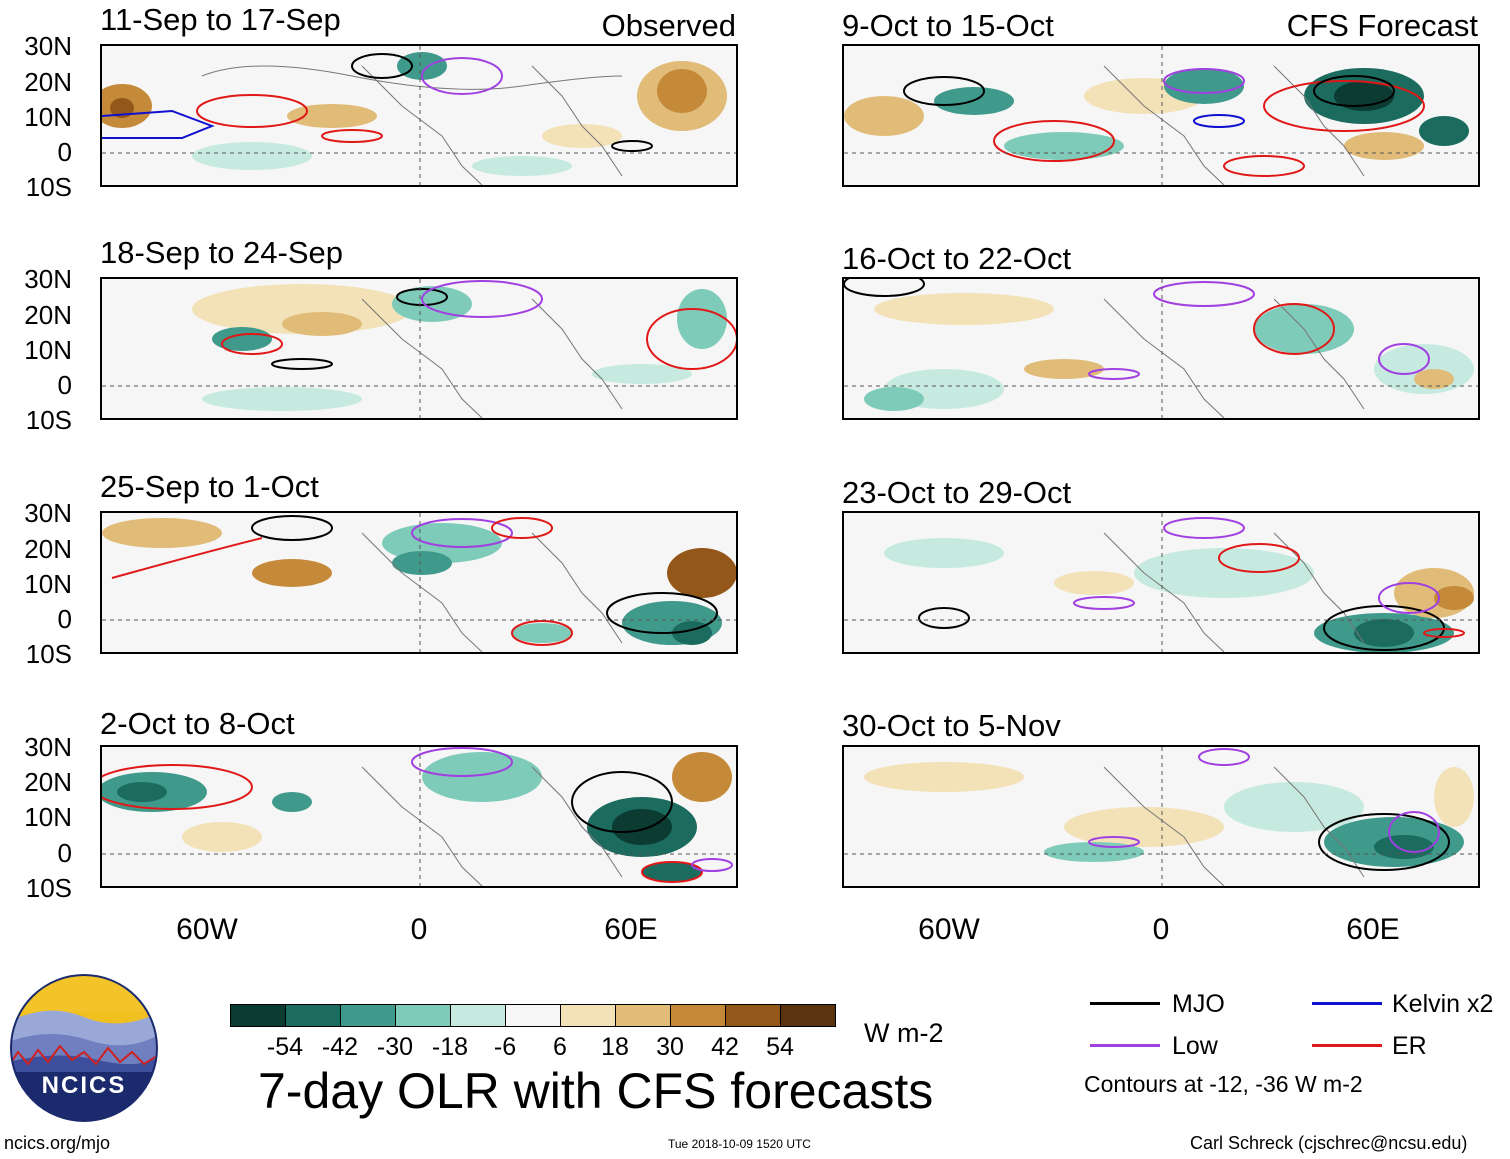 Image resolution: width=1510 pixels, height=1159 pixels. What do you see at coordinates (1125, 1045) in the screenshot?
I see `legend-line-low` at bounding box center [1125, 1045].